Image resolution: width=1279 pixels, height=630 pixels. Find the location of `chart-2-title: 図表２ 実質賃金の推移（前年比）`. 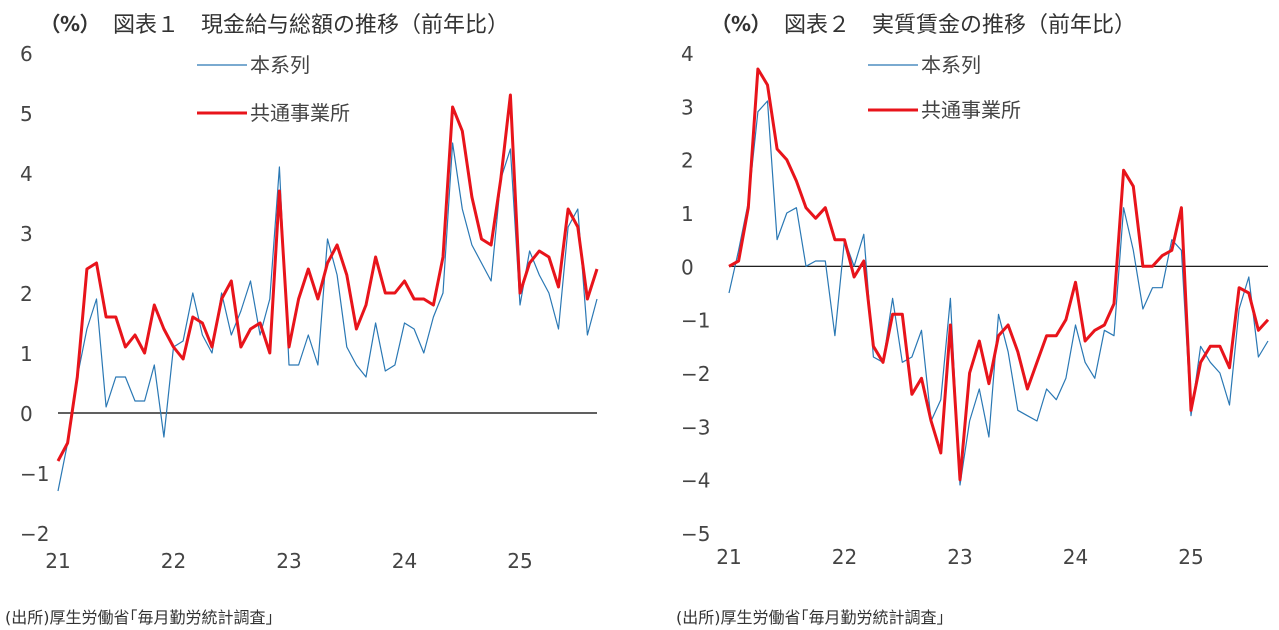

chart-2-title: 図表２ 実質賃金の推移（前年比） is located at coordinates (960, 25).